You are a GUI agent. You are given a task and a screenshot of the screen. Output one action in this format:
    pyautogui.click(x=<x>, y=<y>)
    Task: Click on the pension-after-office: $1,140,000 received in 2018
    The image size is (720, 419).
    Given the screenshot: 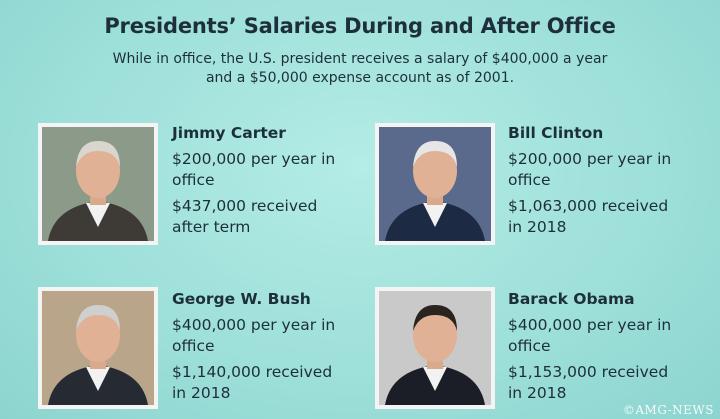 What is the action you would take?
    pyautogui.click(x=252, y=382)
    